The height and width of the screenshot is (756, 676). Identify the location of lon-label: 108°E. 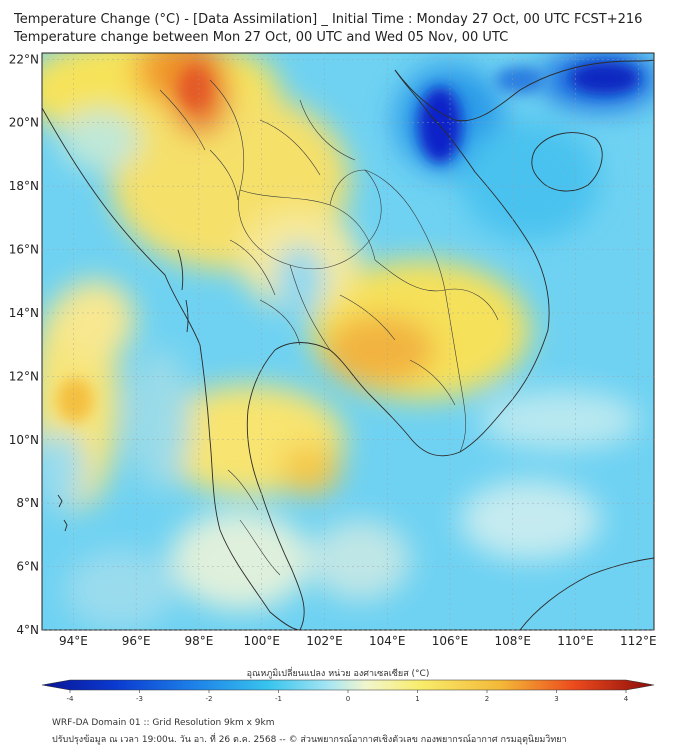
(513, 641).